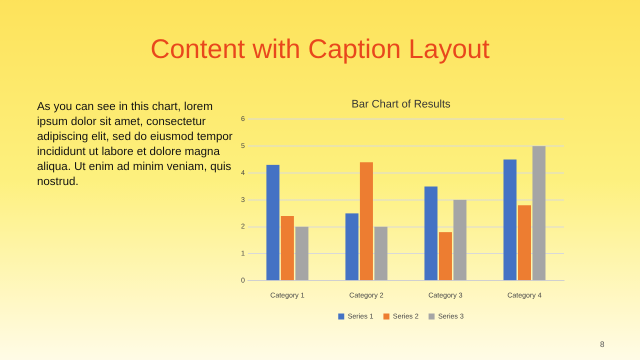 Image resolution: width=640 pixels, height=360 pixels. Describe the element at coordinates (401, 104) in the screenshot. I see `chart-subtitle: Bar Chart of Results` at that location.